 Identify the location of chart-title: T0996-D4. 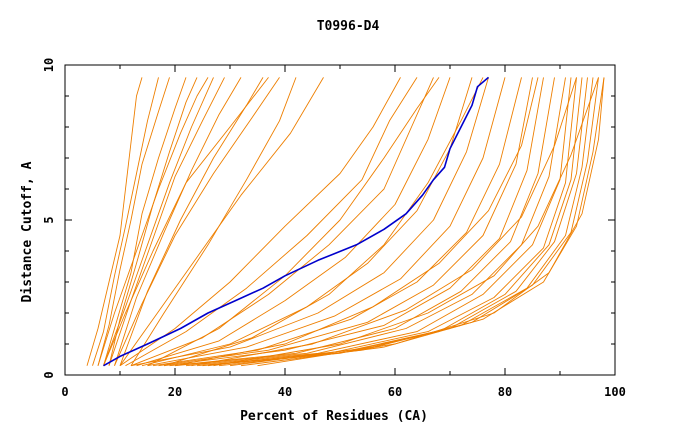
(348, 26).